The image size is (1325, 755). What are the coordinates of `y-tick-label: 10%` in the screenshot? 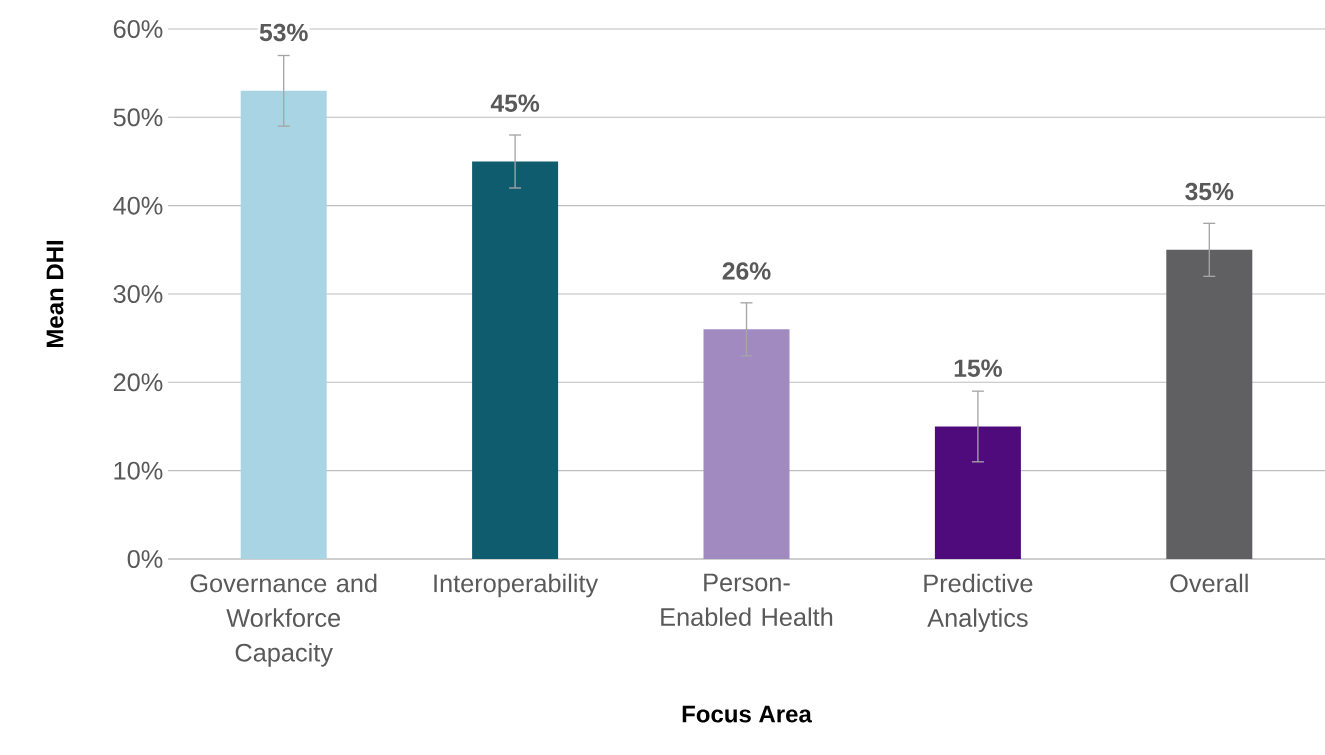 It's located at (138, 470).